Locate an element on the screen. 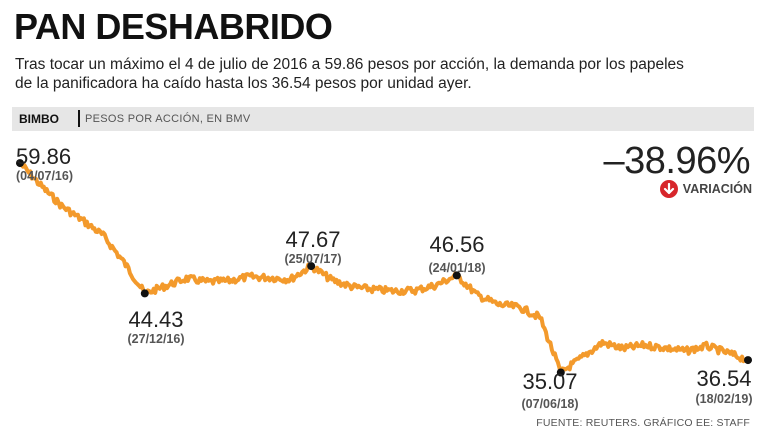 This screenshot has height=441, width=768. variation-badge: VARIACIÓN is located at coordinates (705, 189).